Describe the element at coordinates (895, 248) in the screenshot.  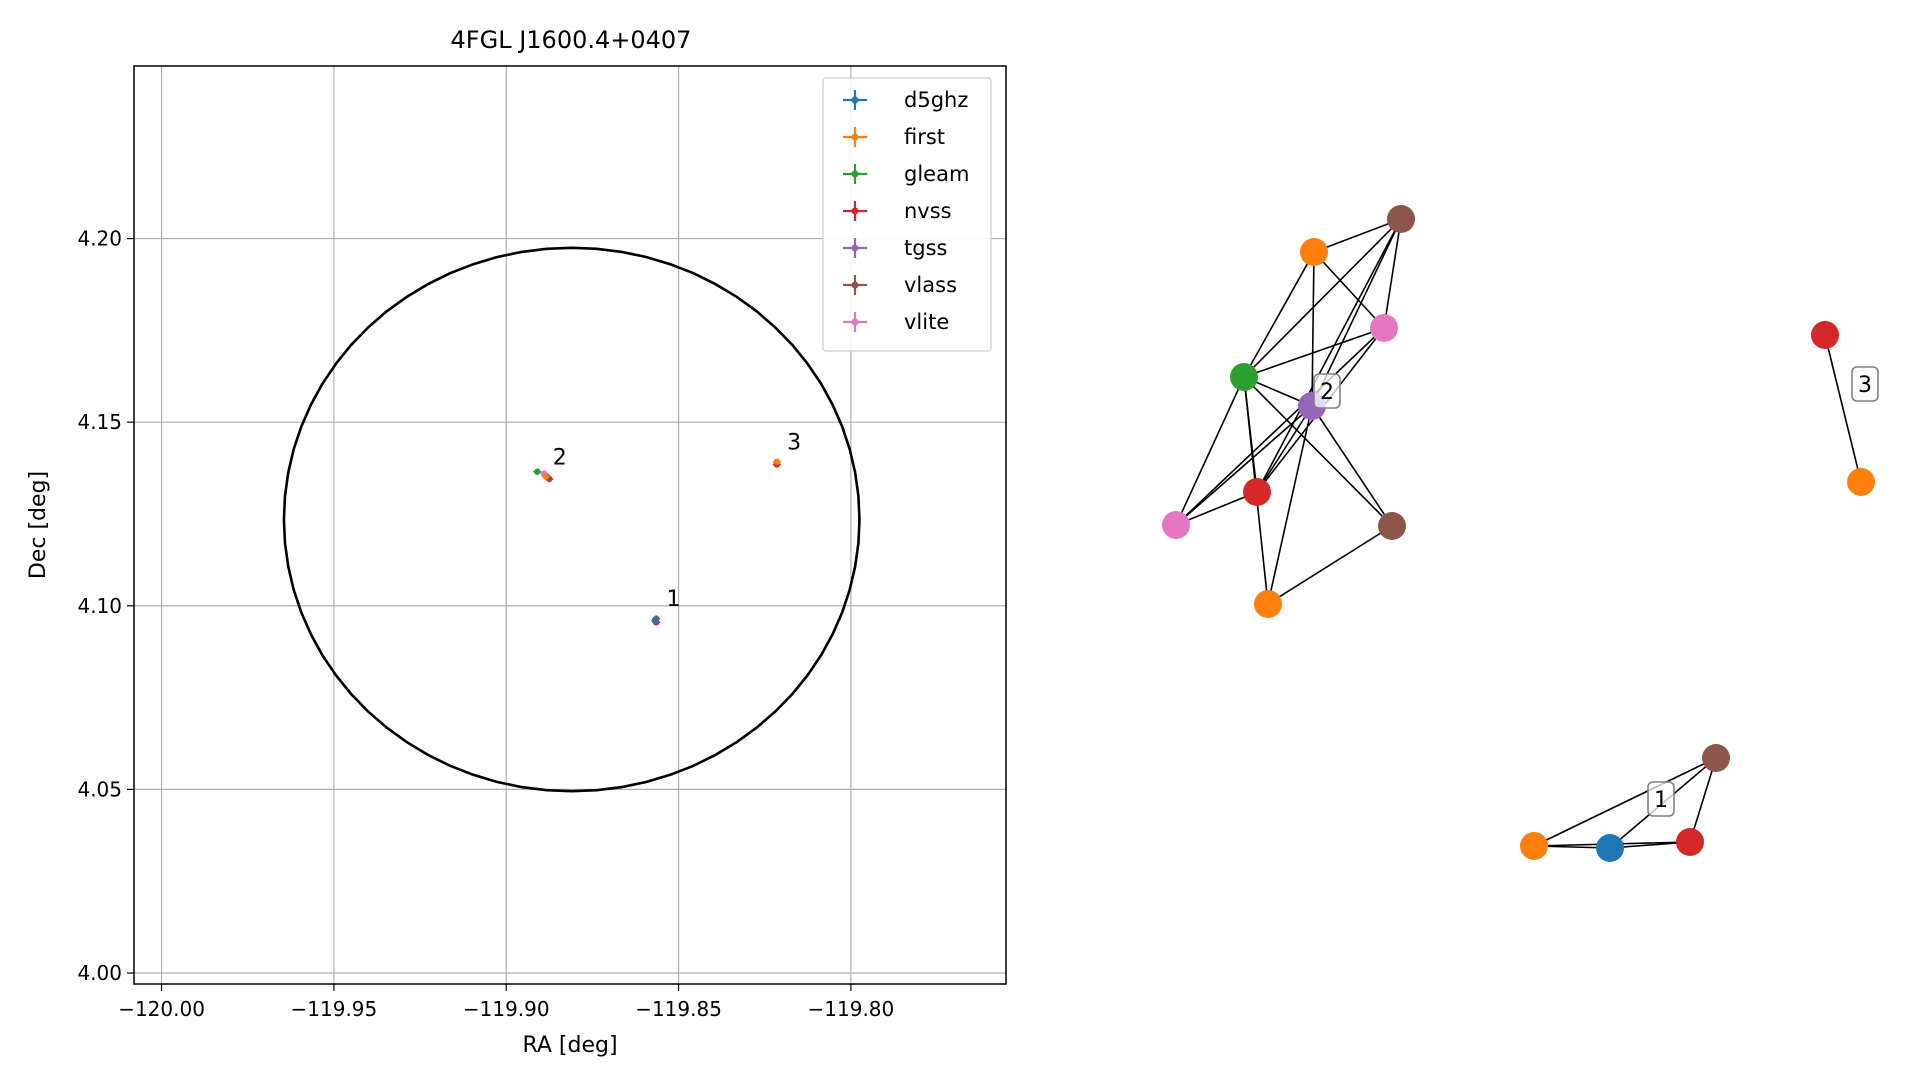
I see `legend-entry-tgss: tgss` at that location.